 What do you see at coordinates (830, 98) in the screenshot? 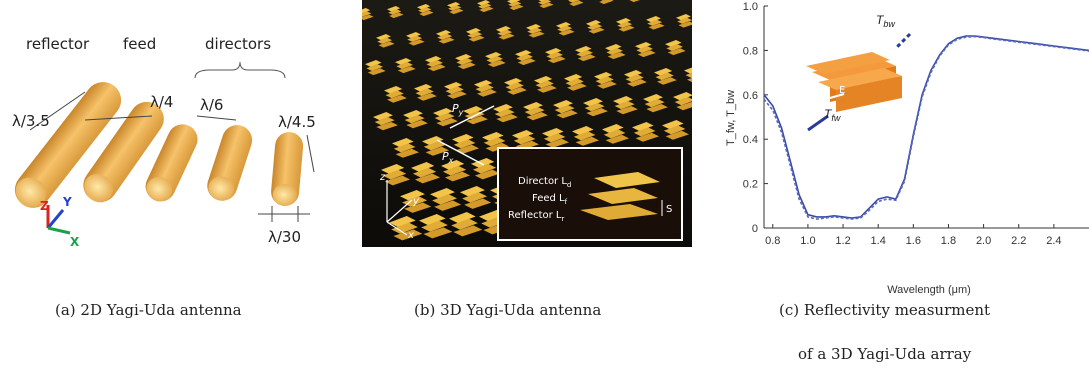
I see `e-field-arrow` at bounding box center [830, 98].